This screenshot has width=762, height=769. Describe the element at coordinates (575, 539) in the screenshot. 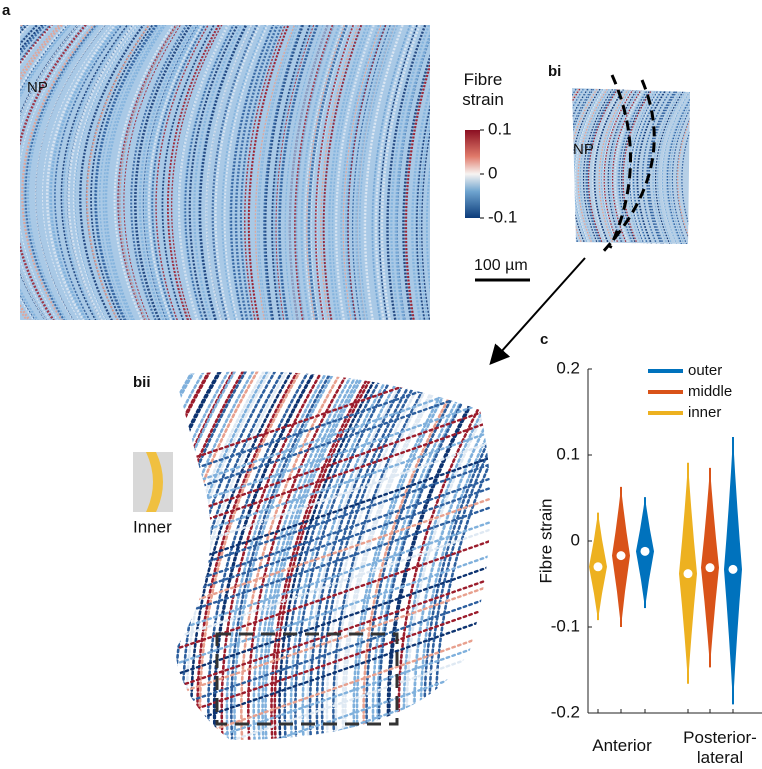

I see `y-tick-label: 0` at that location.